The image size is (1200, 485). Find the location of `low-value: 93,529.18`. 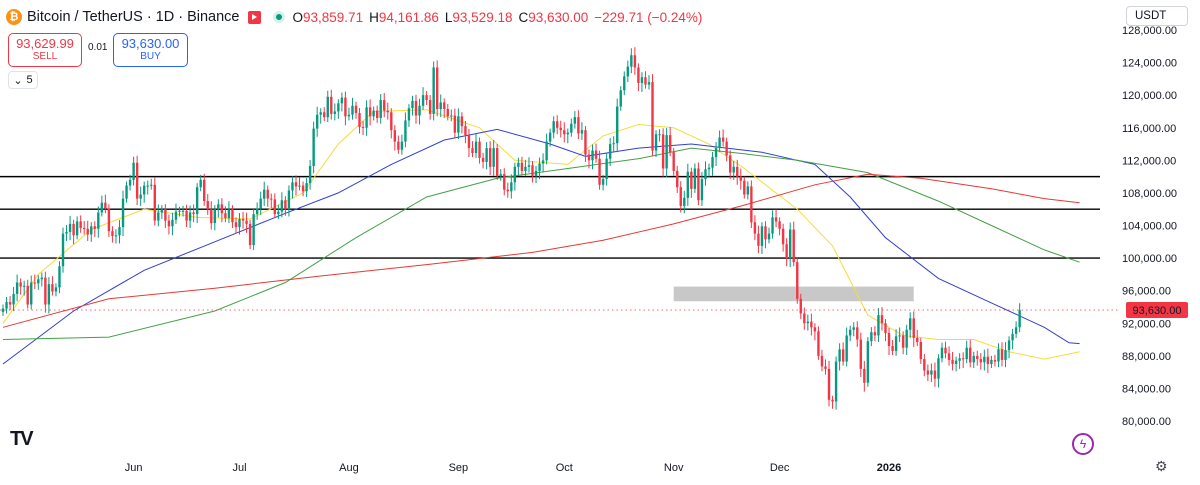

low-value: 93,529.18 is located at coordinates (482, 17).